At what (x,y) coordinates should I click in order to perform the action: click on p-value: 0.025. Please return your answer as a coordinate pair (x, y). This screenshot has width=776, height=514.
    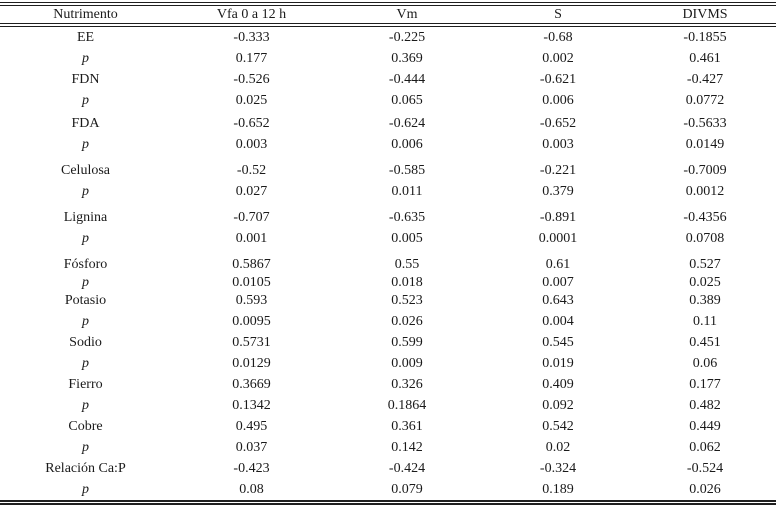
    Looking at the image, I should click on (251, 100).